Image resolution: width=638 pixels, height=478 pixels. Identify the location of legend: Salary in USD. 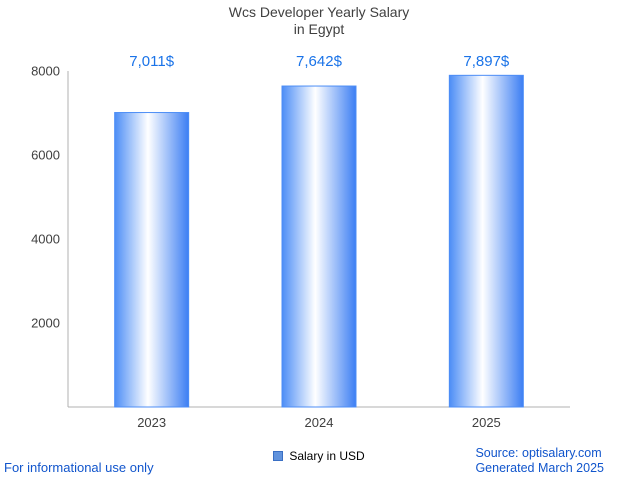
(319, 456).